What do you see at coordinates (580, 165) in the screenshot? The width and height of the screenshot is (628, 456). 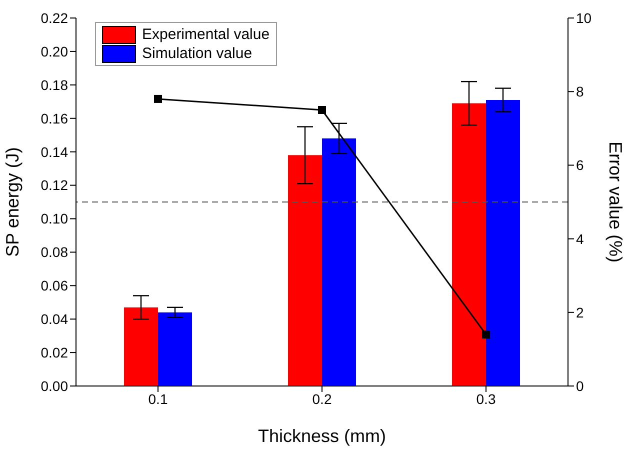 I see `y2-tick-label: 6` at bounding box center [580, 165].